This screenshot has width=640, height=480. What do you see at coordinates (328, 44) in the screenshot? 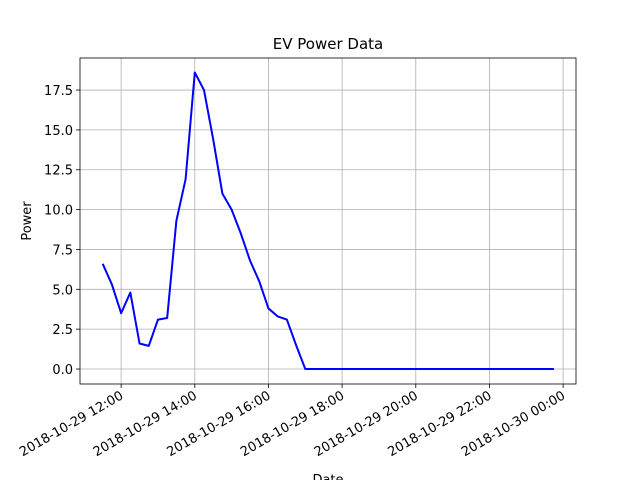
I see `chart-title: EV Power Data` at bounding box center [328, 44].